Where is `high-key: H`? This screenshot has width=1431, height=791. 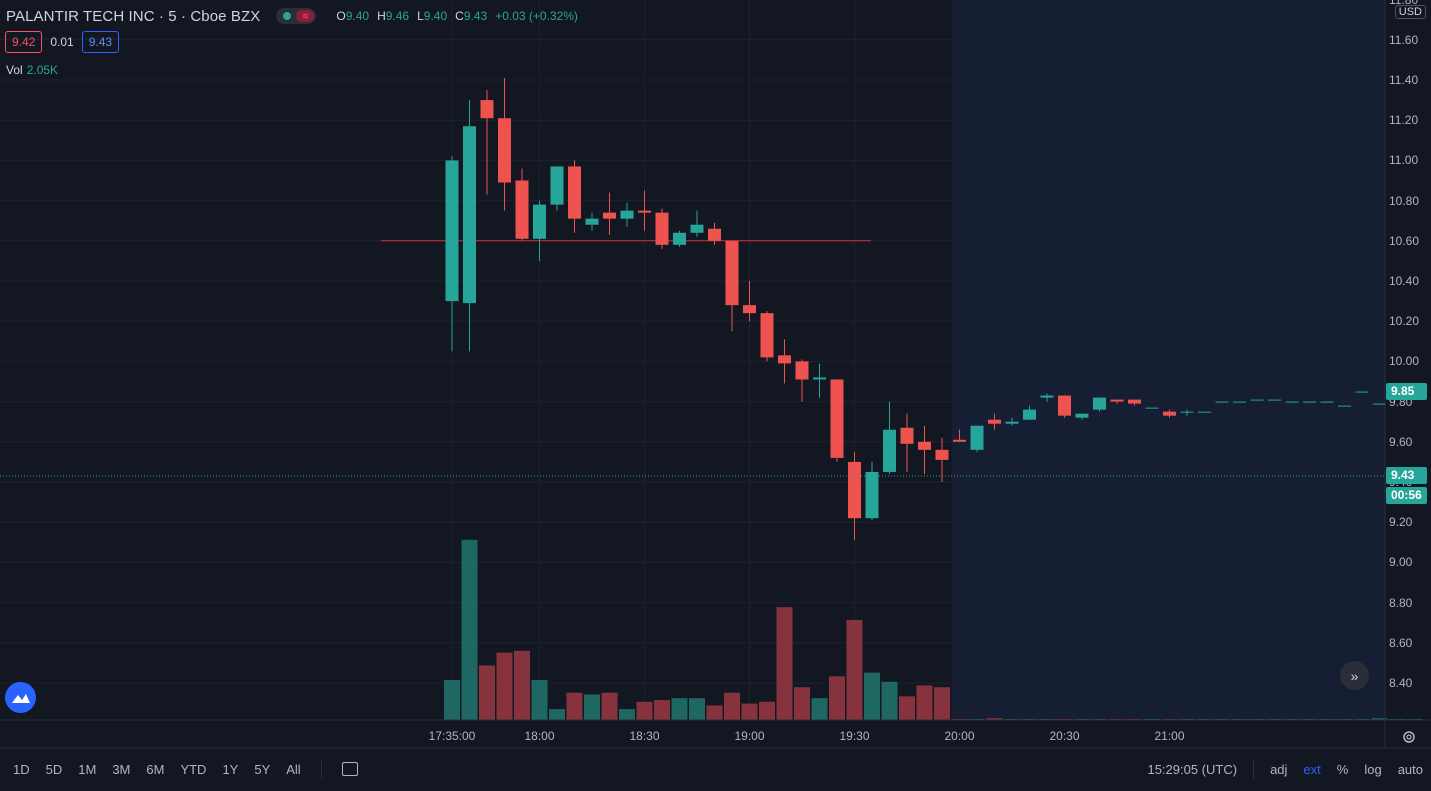 high-key: H is located at coordinates (381, 16).